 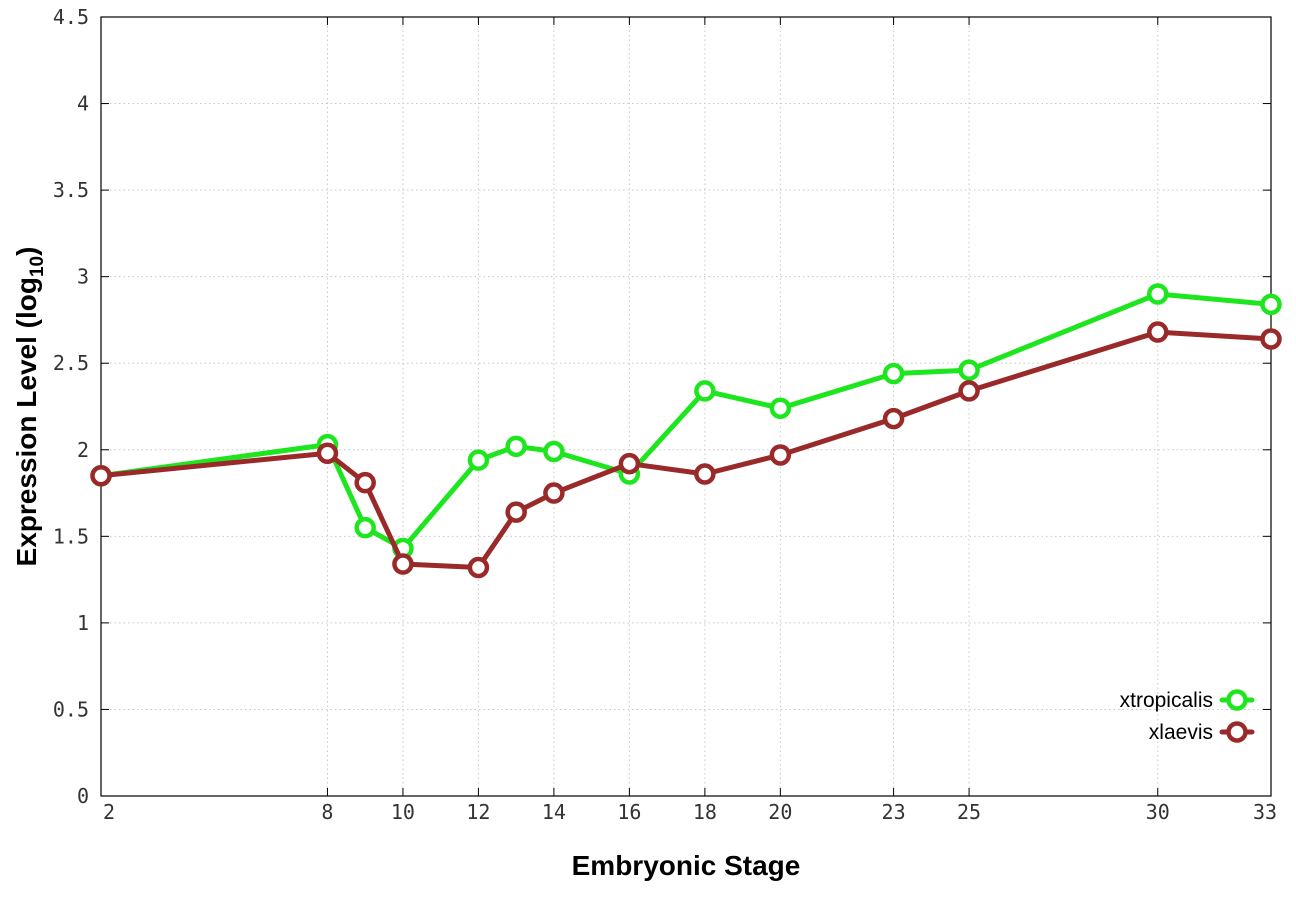 I want to click on x-tick-label: 8, so click(x=327, y=812).